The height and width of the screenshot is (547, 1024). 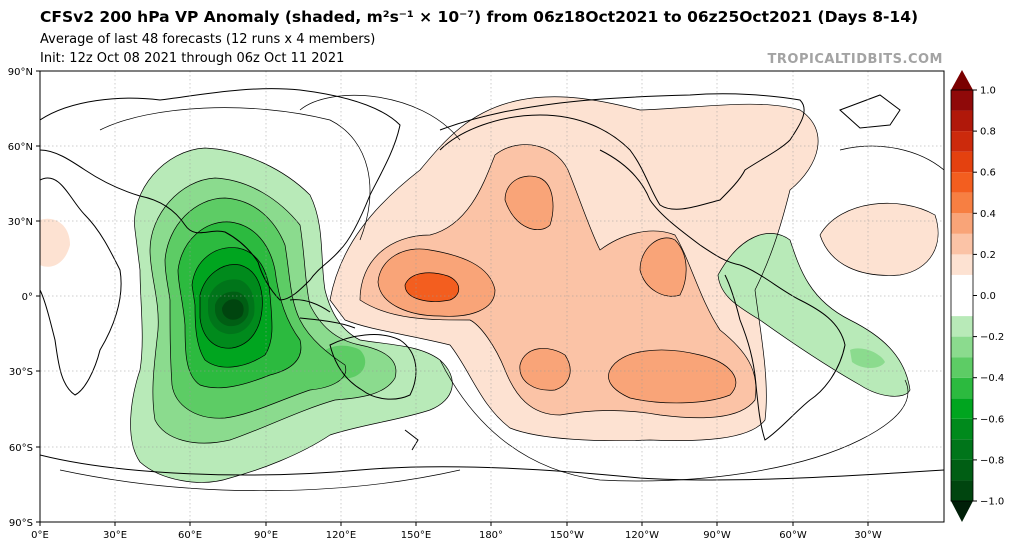 I want to click on latitude-axis: 90°N 60°N 30°N 0° 30°S 60°S 90°S, so click(x=24, y=298).